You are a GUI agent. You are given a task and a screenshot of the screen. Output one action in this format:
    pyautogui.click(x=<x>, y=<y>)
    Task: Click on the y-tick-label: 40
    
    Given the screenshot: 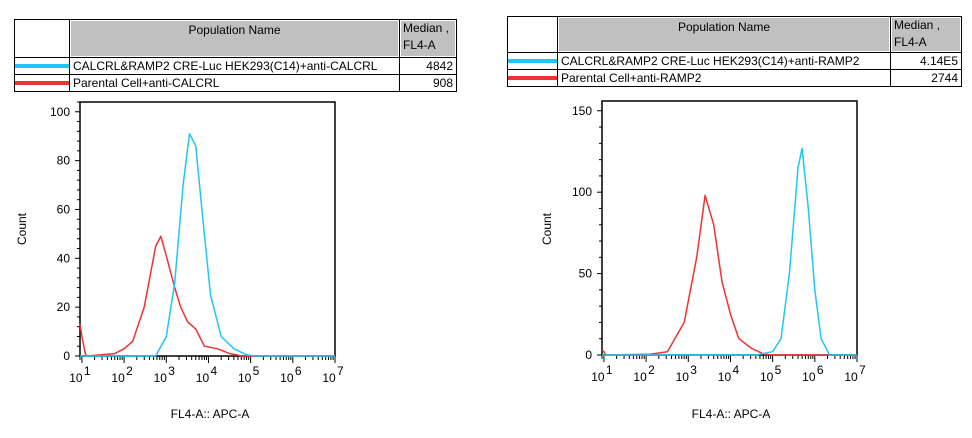 What is the action you would take?
    pyautogui.click(x=64, y=258)
    